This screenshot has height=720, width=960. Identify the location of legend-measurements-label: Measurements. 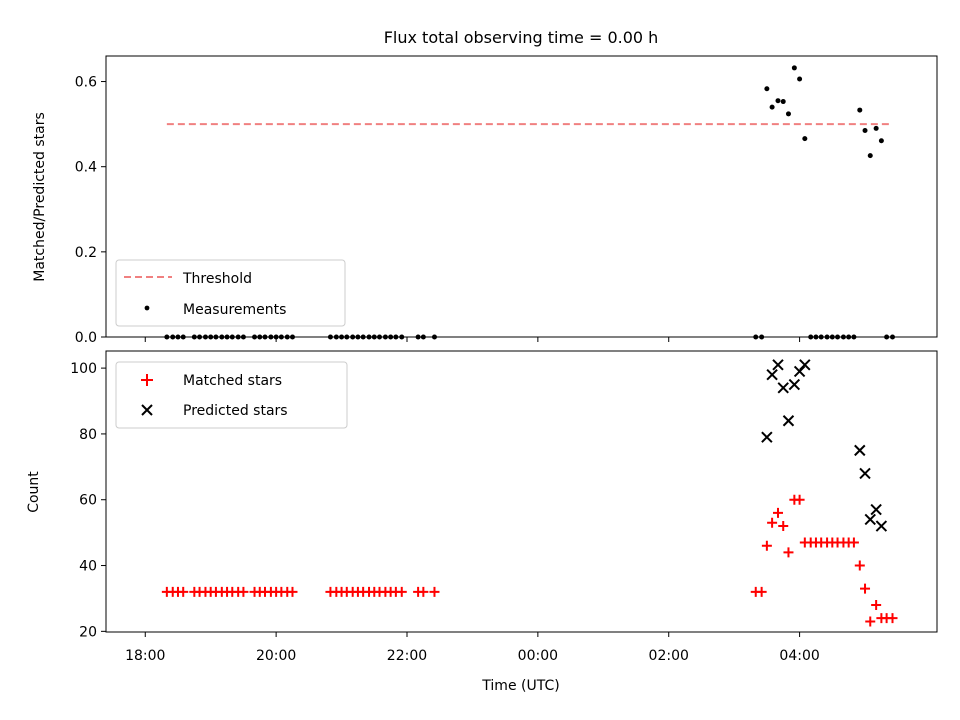
(234, 310).